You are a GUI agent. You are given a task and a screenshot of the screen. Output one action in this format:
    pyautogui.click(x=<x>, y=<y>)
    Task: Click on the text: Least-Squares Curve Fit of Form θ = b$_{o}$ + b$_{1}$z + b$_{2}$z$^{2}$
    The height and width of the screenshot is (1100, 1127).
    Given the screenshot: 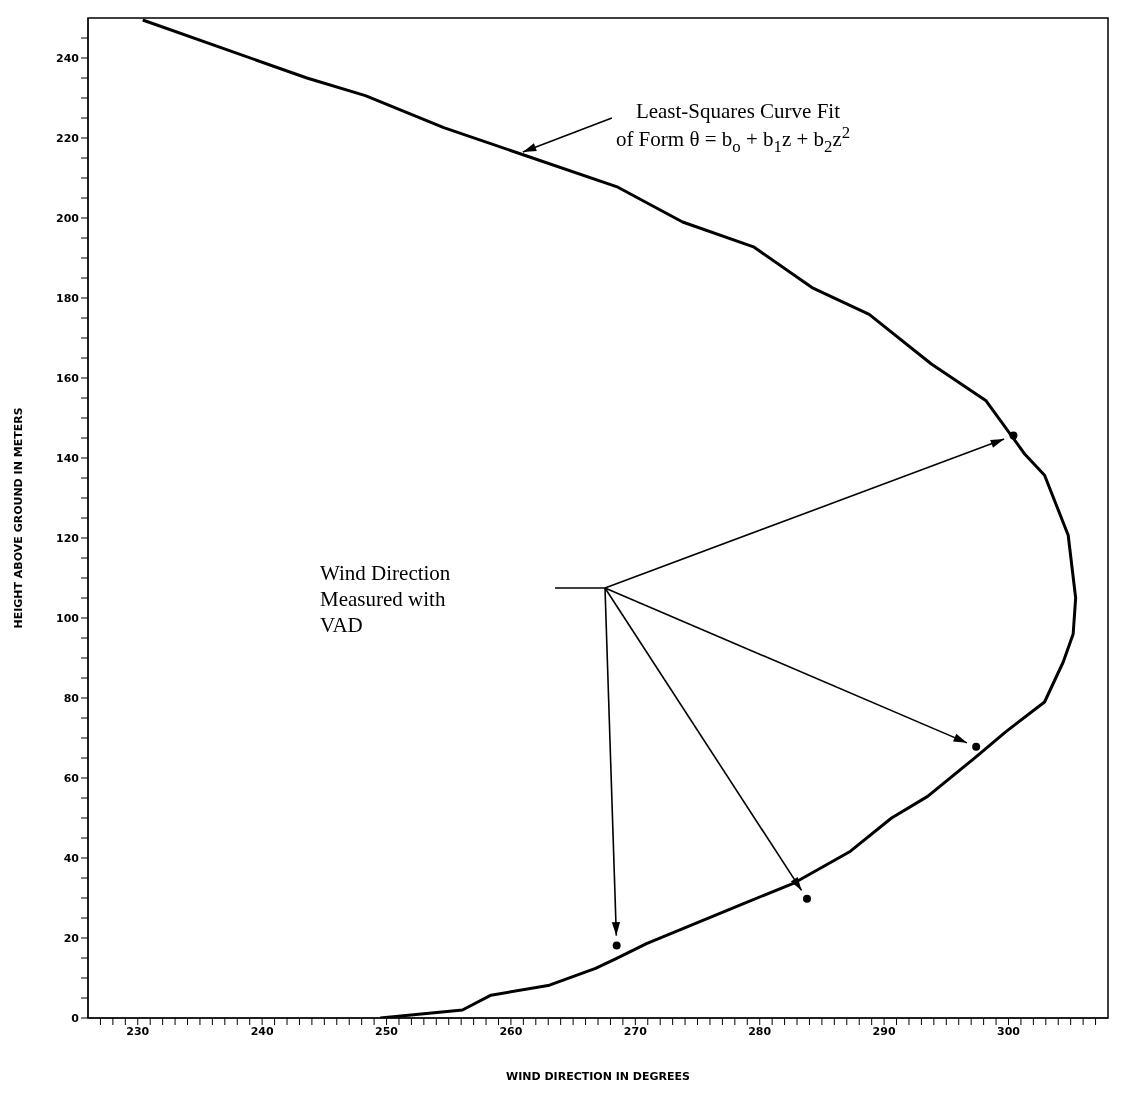 What is the action you would take?
    pyautogui.click(x=733, y=127)
    